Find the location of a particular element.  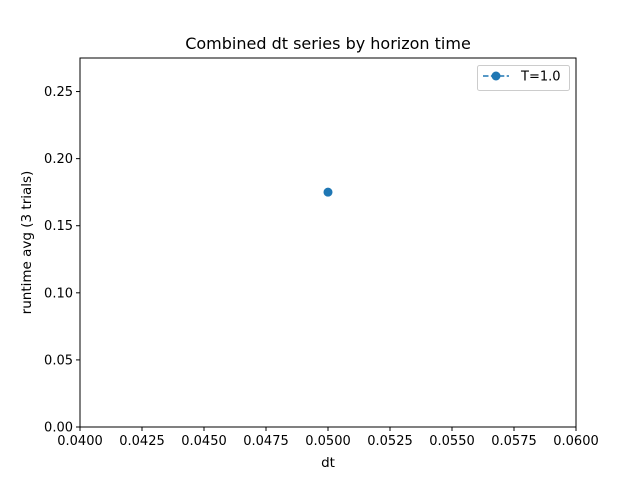

x-tick-label: 0.0425 is located at coordinates (142, 441).